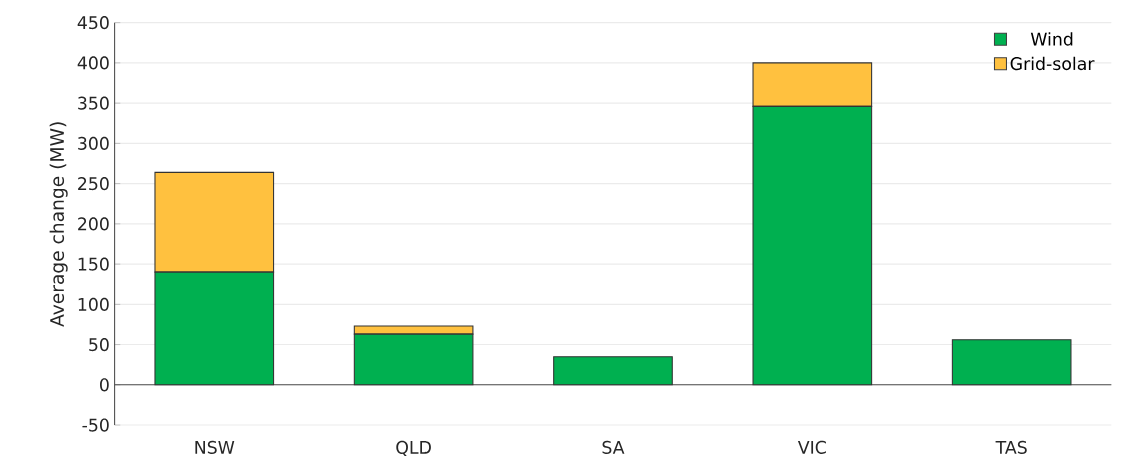  What do you see at coordinates (1051, 39) in the screenshot?
I see `legend-label: Wind` at bounding box center [1051, 39].